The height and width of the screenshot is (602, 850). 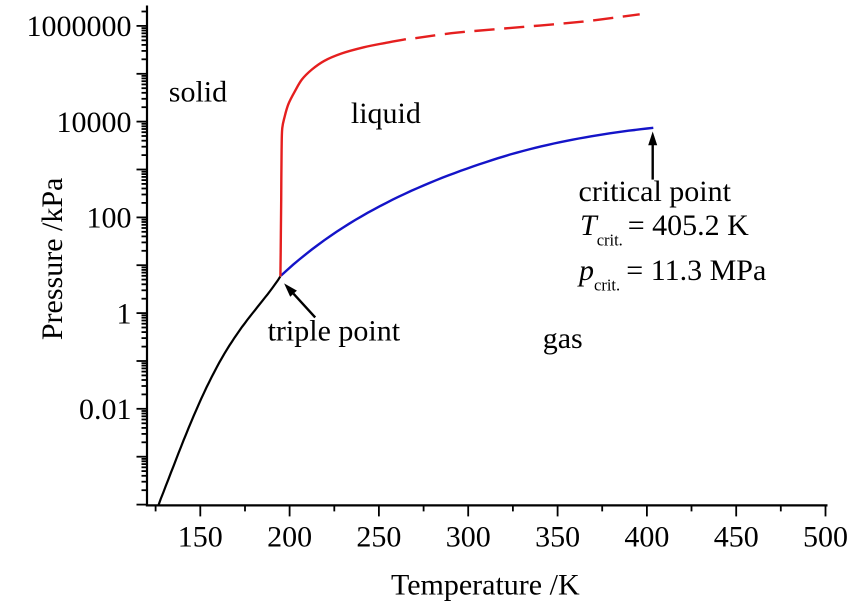 What do you see at coordinates (378, 536) in the screenshot?
I see `svg-text: 250` at bounding box center [378, 536].